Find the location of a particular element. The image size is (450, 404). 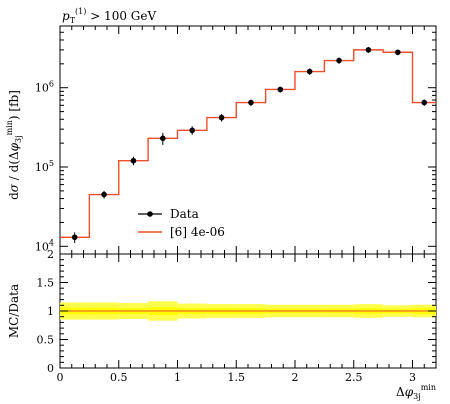

legend-entry-data: Data is located at coordinates (168, 214).